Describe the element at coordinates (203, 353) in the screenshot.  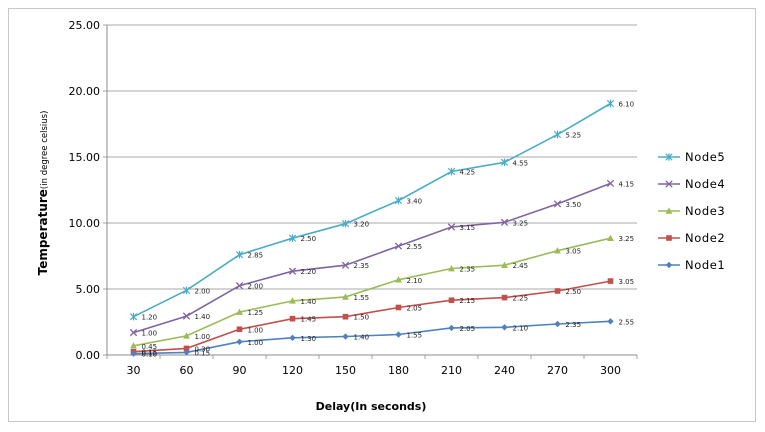
I see `data-label-node1: 0.15` at that location.